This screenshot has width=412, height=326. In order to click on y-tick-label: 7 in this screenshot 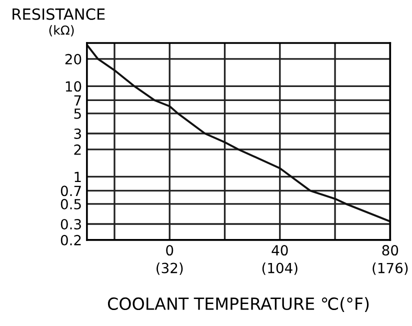, I will do `click(77, 100)`.